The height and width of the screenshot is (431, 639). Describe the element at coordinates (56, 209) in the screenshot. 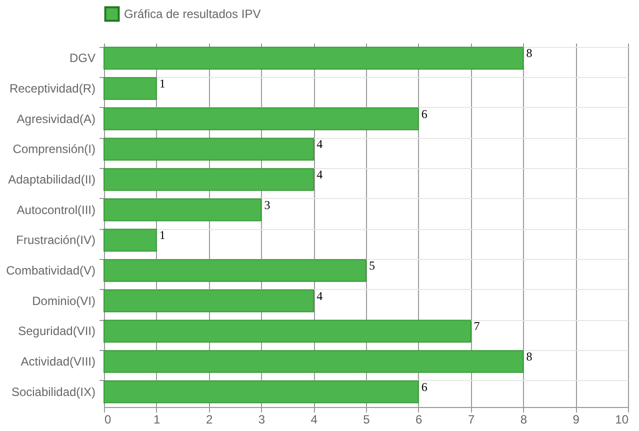

I see `y-tick-label: Autocontrol(III)` at that location.